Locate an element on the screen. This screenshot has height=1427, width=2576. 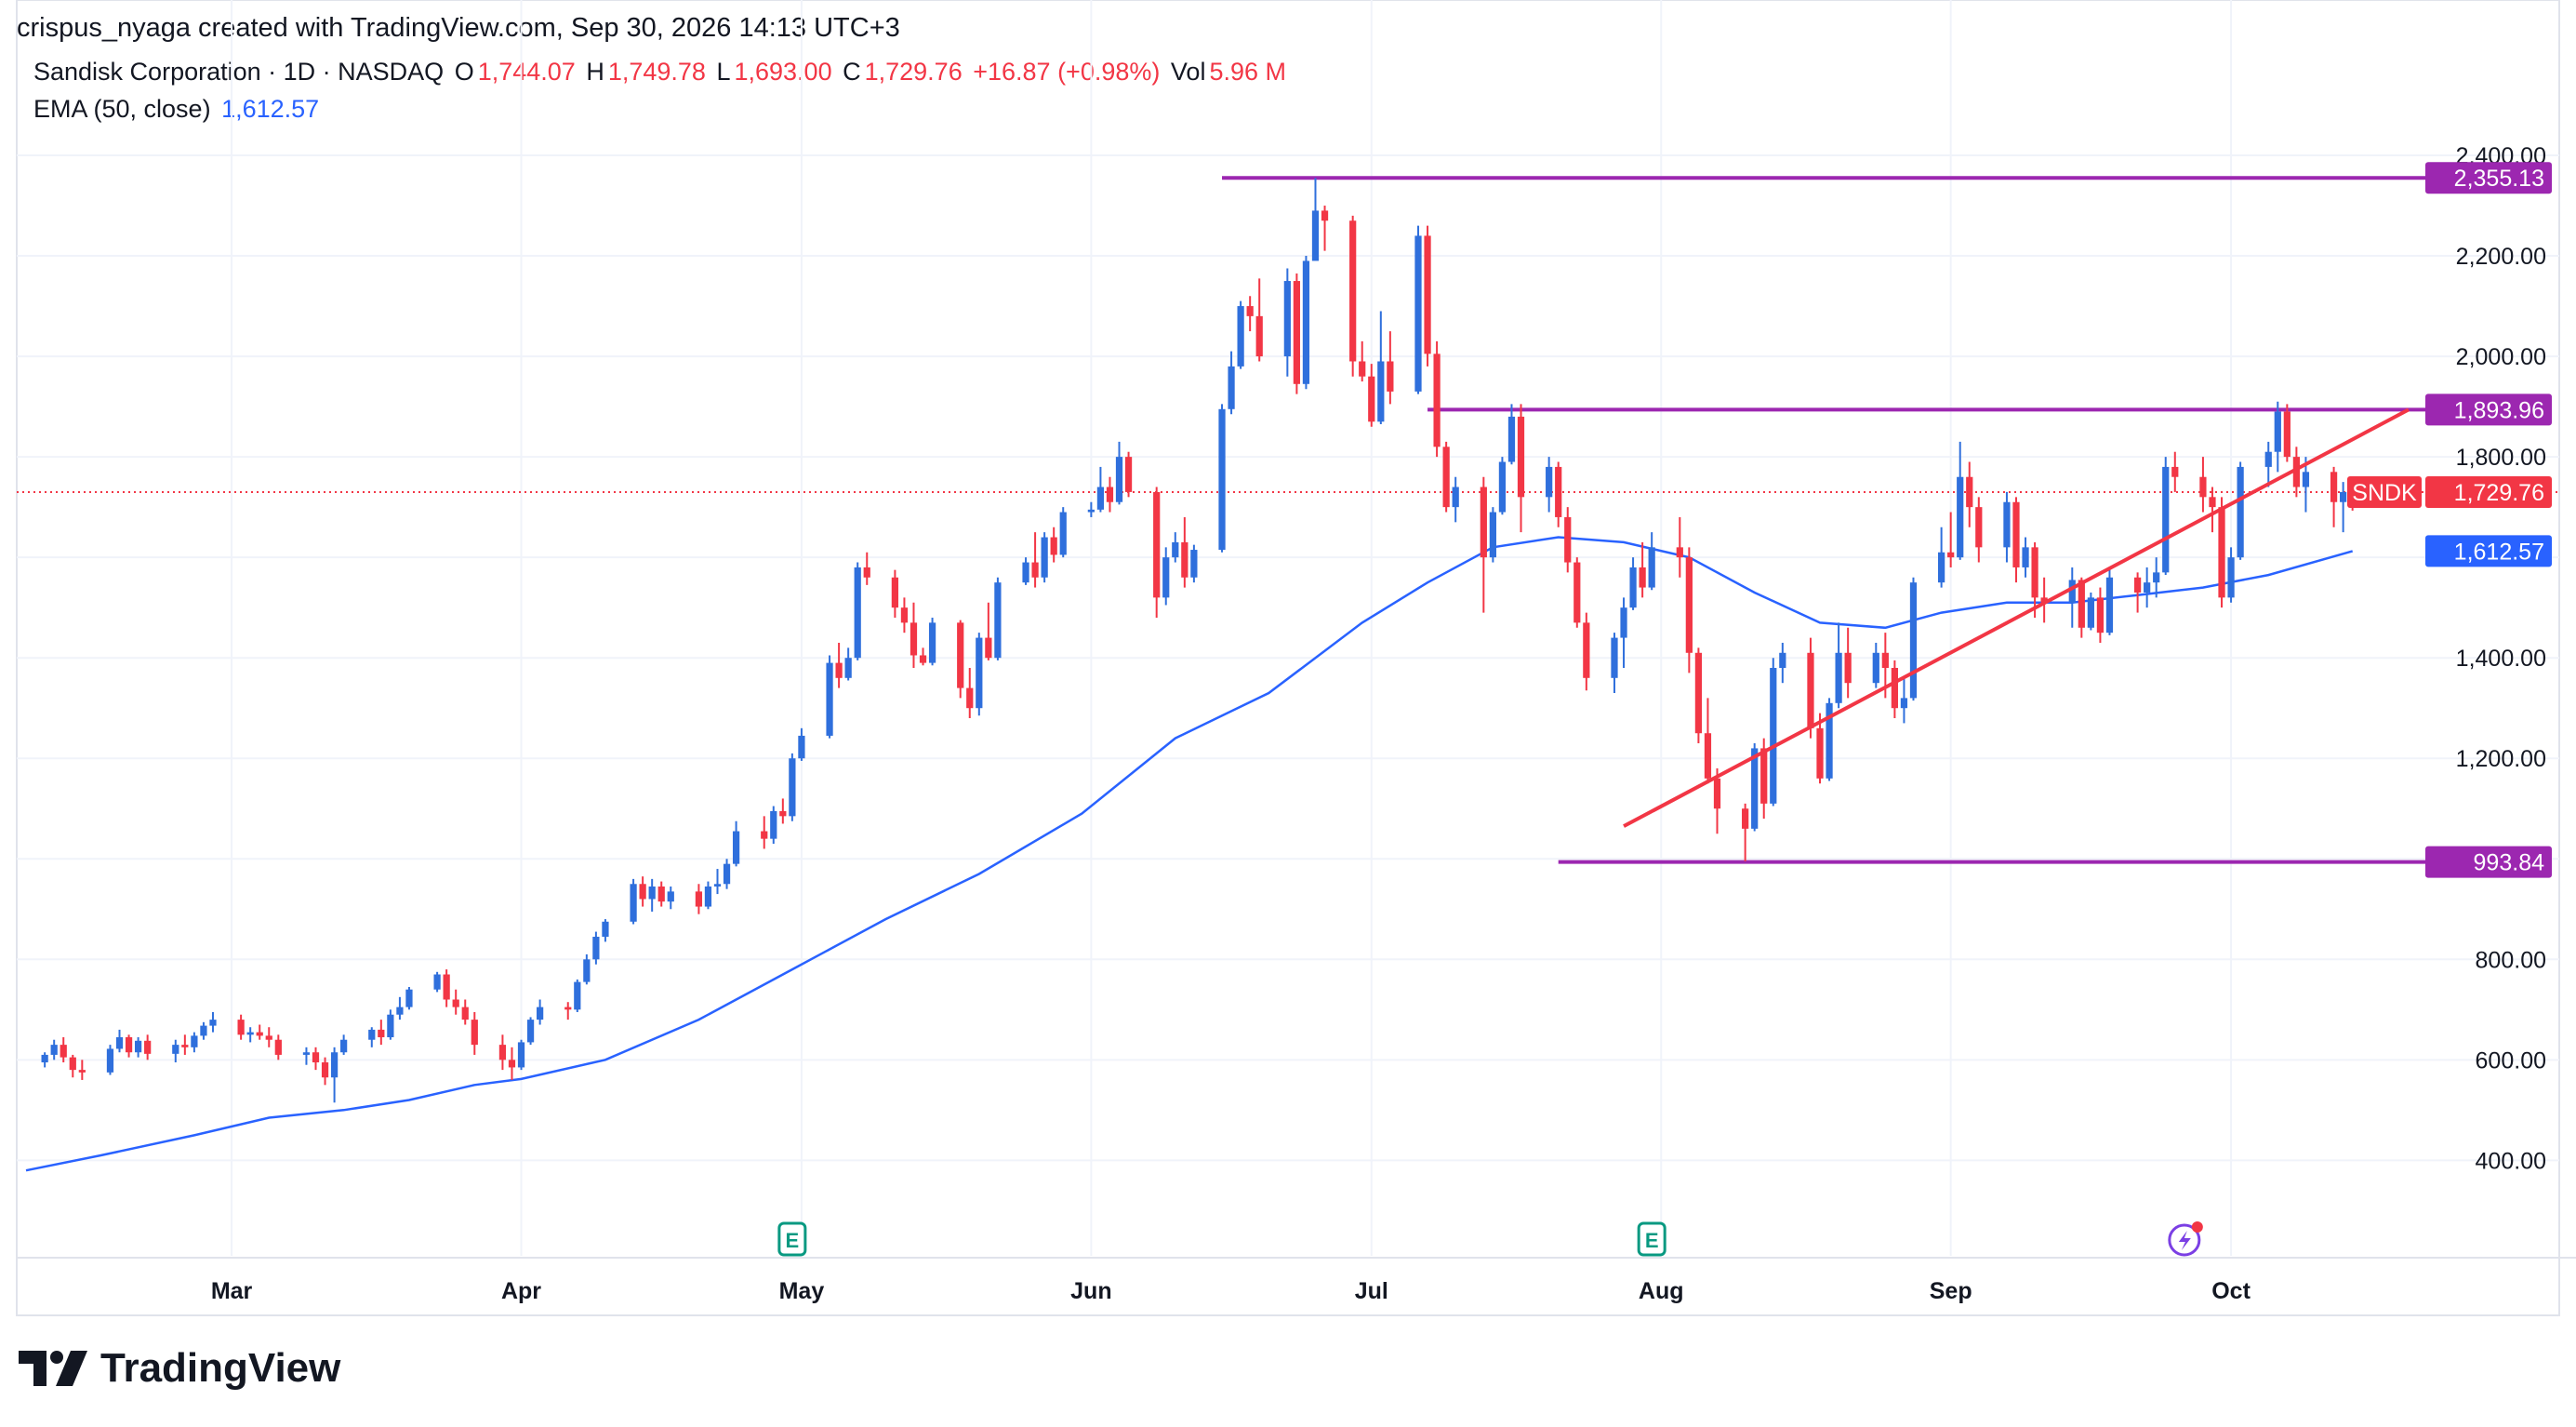
close-value: 1,729.76 is located at coordinates (913, 72).